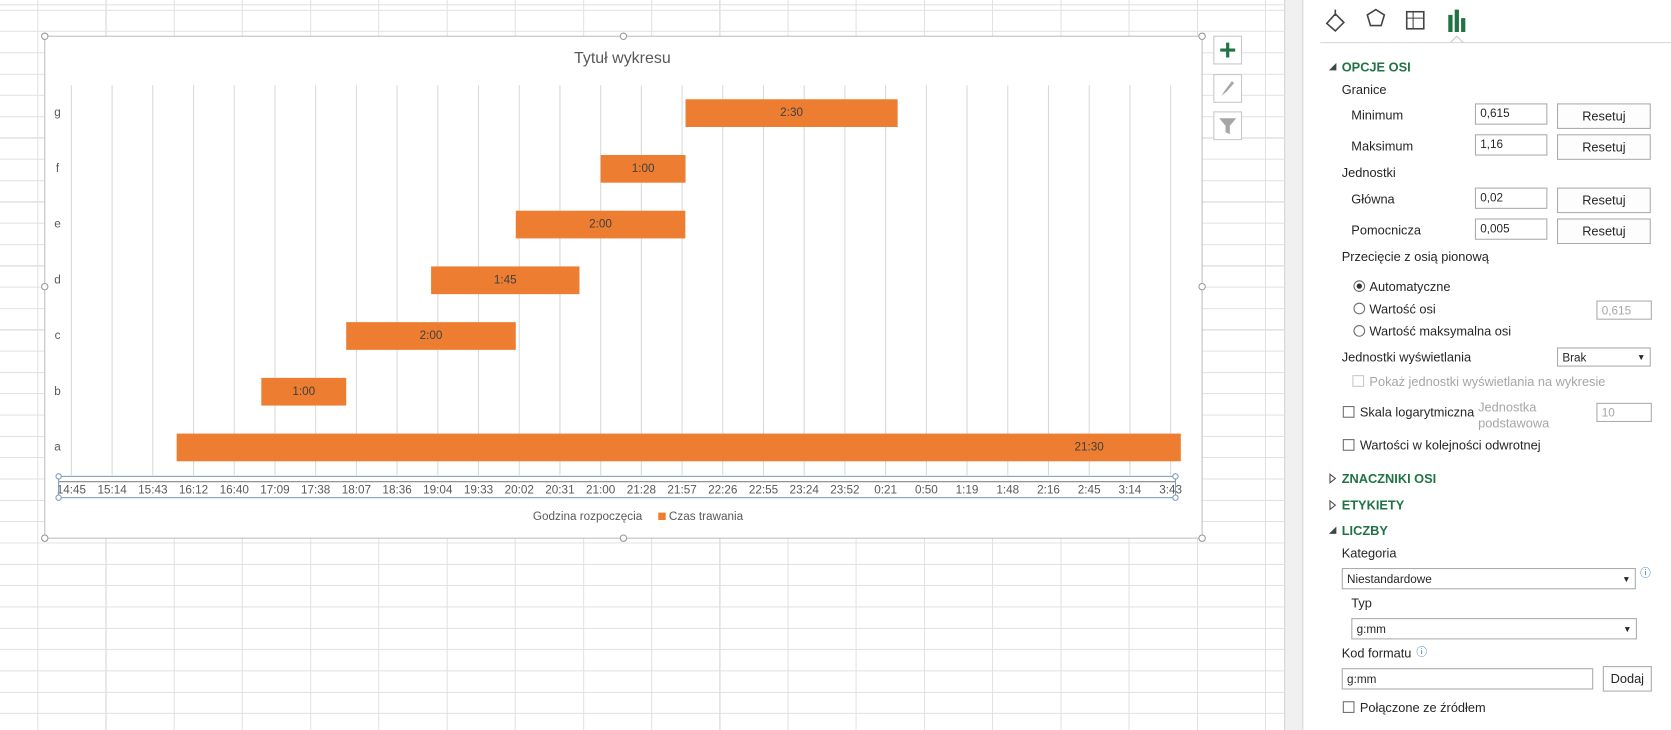  Describe the element at coordinates (152, 489) in the screenshot. I see `x-tick-label: 15:43` at that location.